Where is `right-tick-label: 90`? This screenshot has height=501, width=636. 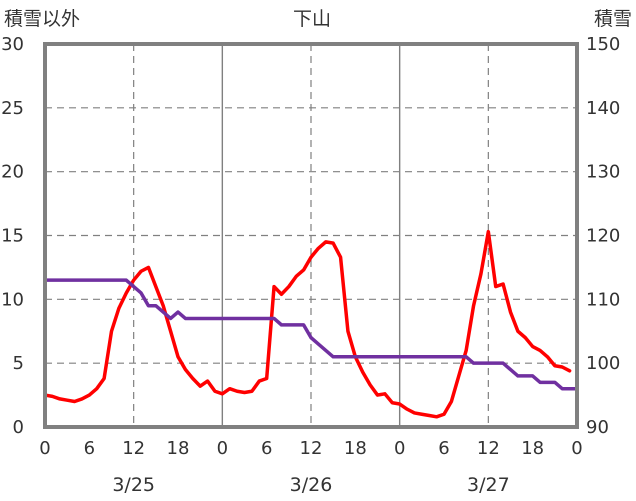
right-tick-label: 90 is located at coordinates (597, 427).